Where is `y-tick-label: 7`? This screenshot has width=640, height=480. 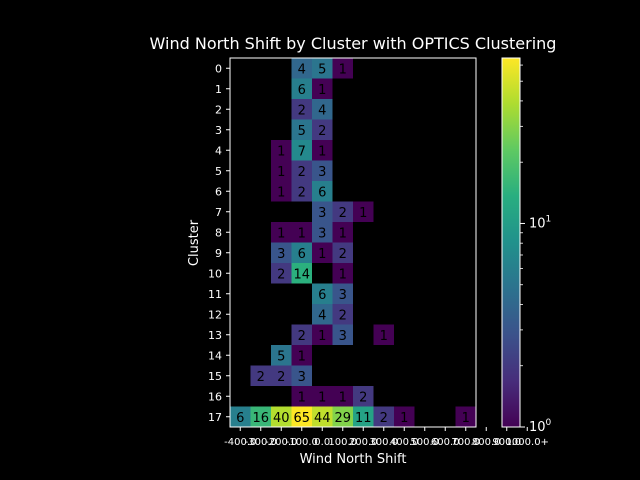 y-tick-label: 7 is located at coordinates (218, 212).